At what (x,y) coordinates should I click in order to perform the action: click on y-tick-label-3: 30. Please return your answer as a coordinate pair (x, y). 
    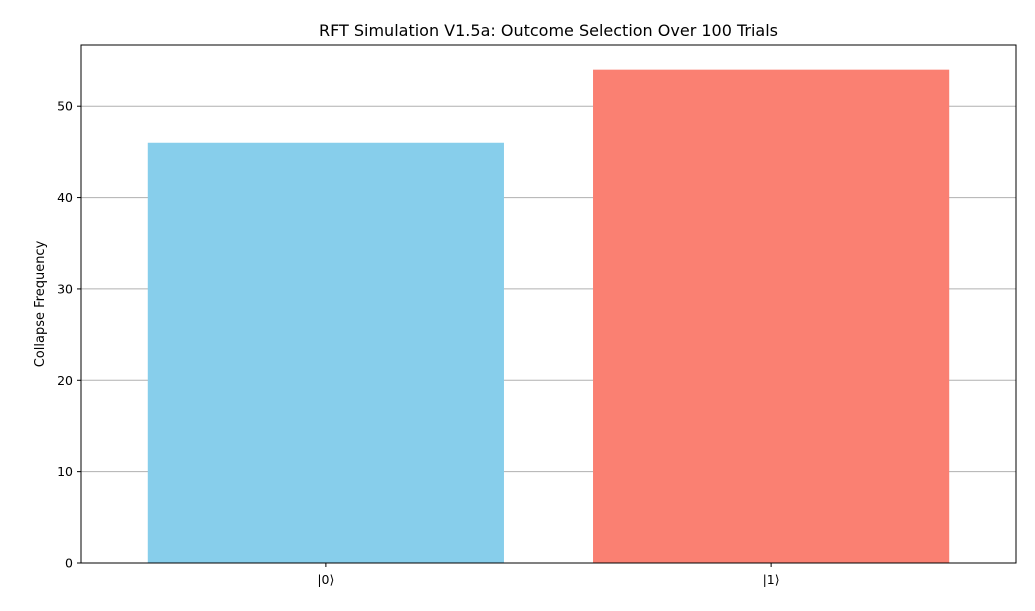
    Looking at the image, I should click on (65, 288).